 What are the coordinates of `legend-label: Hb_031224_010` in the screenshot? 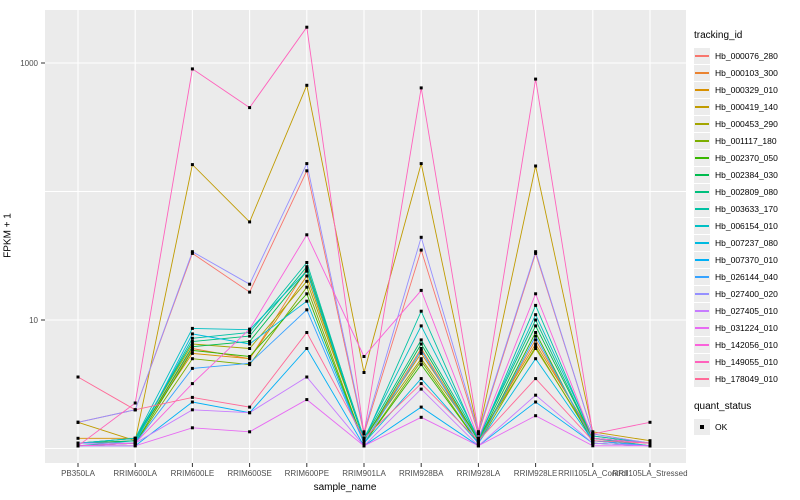 It's located at (746, 327).